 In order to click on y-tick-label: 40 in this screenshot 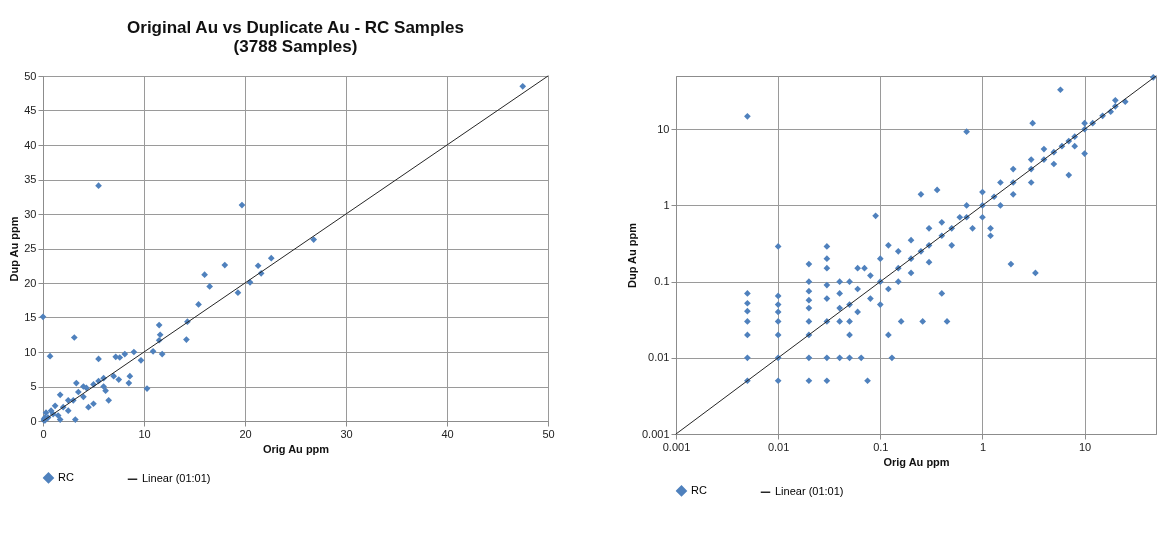, I will do `click(30, 144)`.